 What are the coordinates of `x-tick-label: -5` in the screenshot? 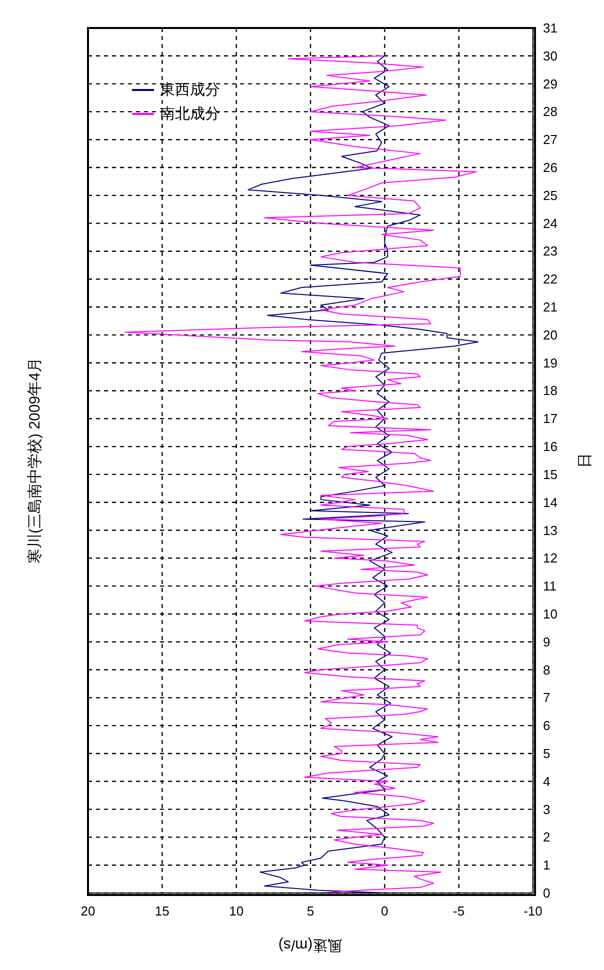 It's located at (459, 911).